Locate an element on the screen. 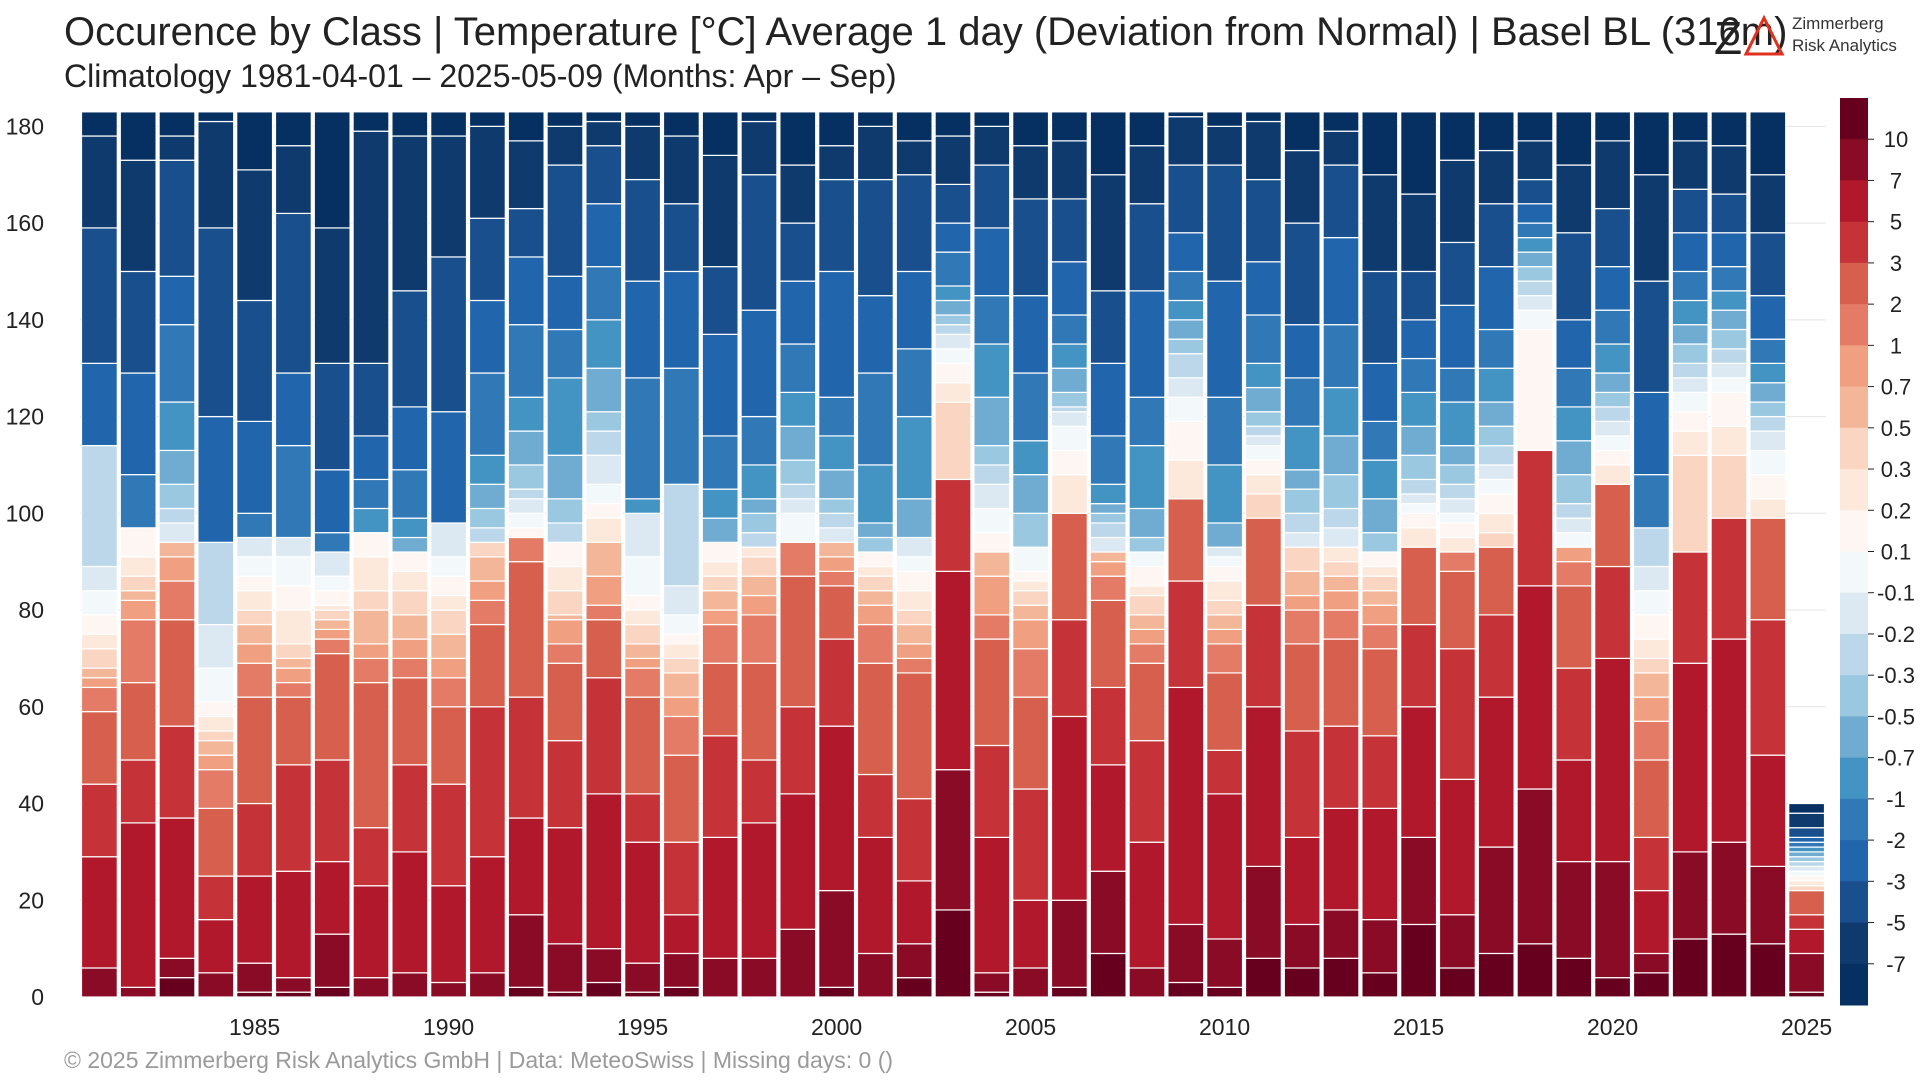 The image size is (1920, 1080). bar-2000 is located at coordinates (837, 554).